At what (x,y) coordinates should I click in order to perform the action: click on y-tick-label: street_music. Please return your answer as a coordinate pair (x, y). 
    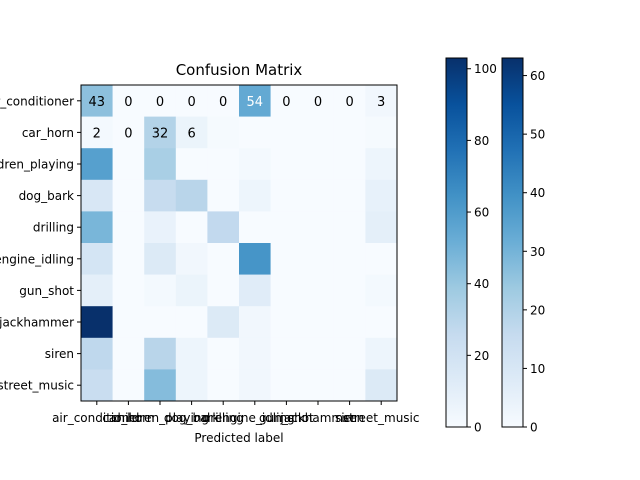
    Looking at the image, I should click on (37, 386).